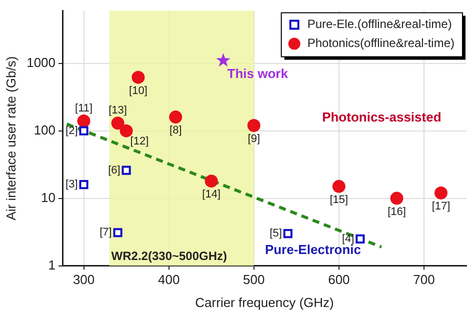 The width and height of the screenshot is (474, 315). What do you see at coordinates (176, 130) in the screenshot?
I see `annotation: [8]` at bounding box center [176, 130].